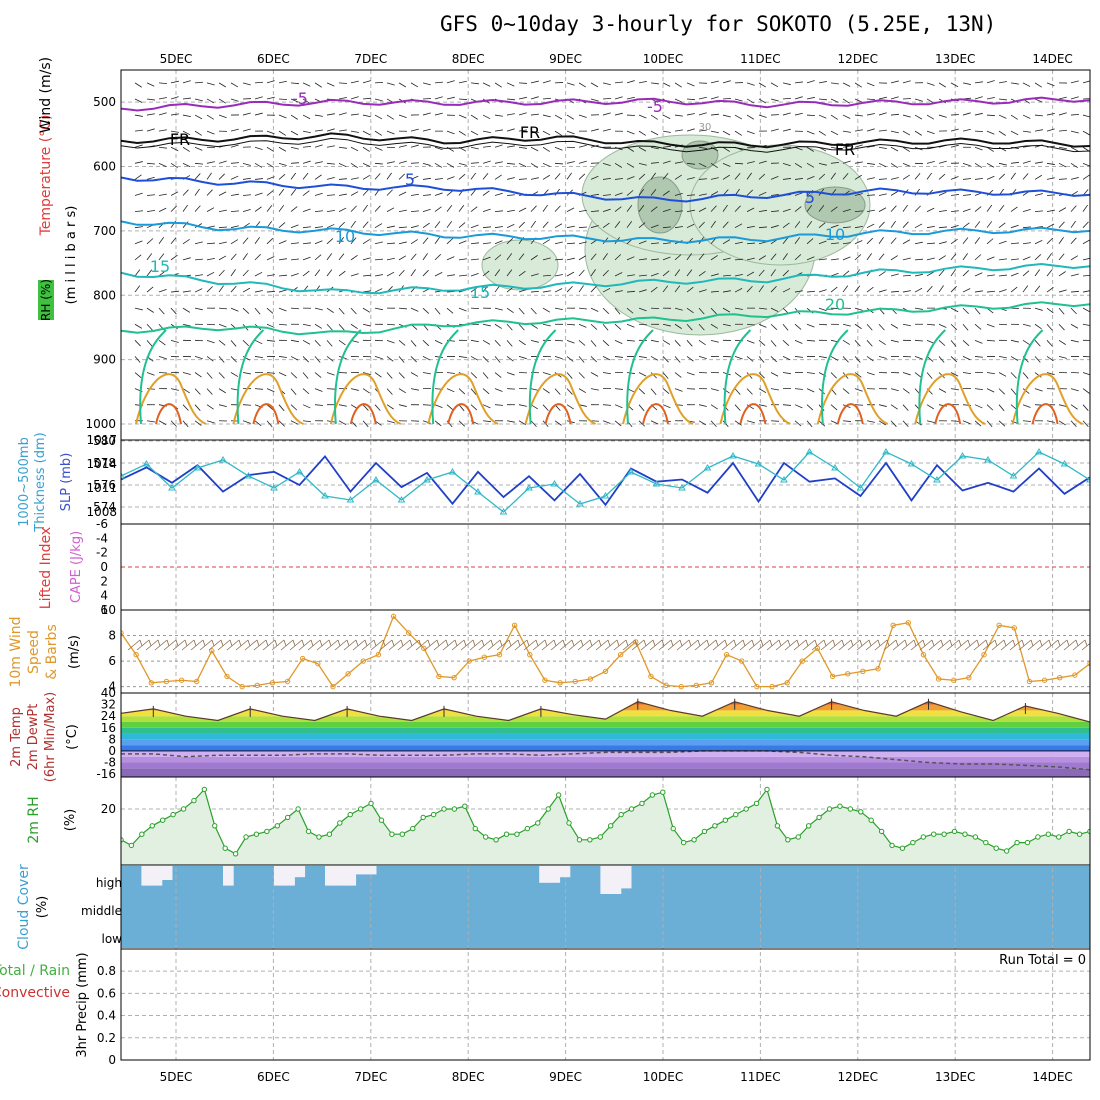  I want to click on lifted-index-tick: -4, so click(102, 538).